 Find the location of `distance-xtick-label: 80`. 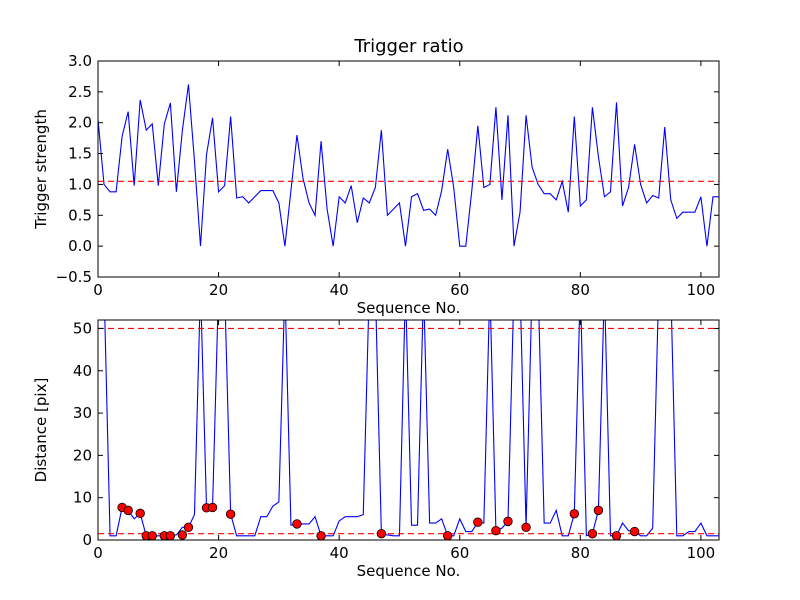

distance-xtick-label: 80 is located at coordinates (580, 553).